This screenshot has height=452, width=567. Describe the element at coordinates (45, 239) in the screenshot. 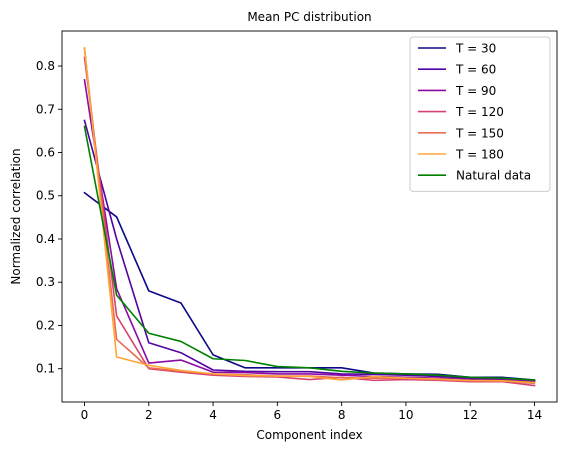

I see `y-tick-label: 0.4` at that location.